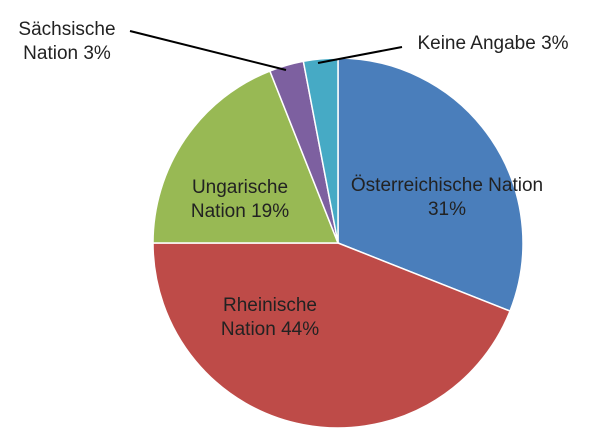 The height and width of the screenshot is (429, 597). I want to click on slice-label: Ungarische Nation 19%, so click(240, 200).